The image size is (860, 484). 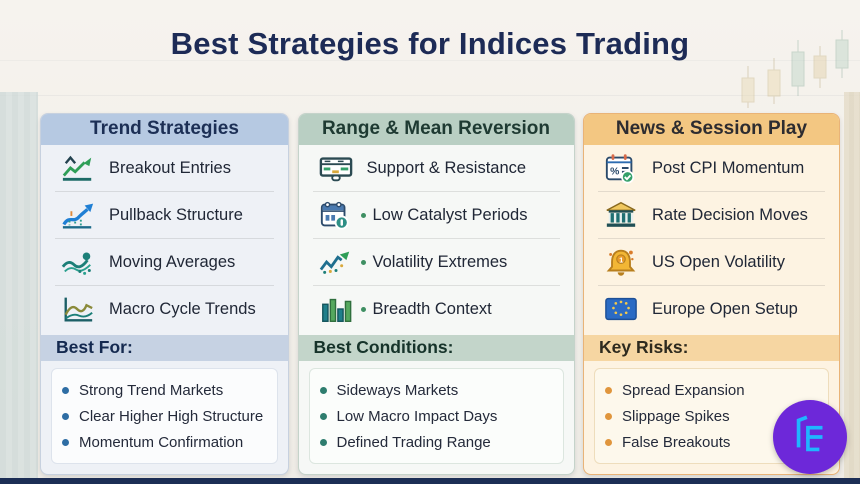 What do you see at coordinates (430, 43) in the screenshot?
I see `page-title: Best Strategies for Indices Trading` at bounding box center [430, 43].